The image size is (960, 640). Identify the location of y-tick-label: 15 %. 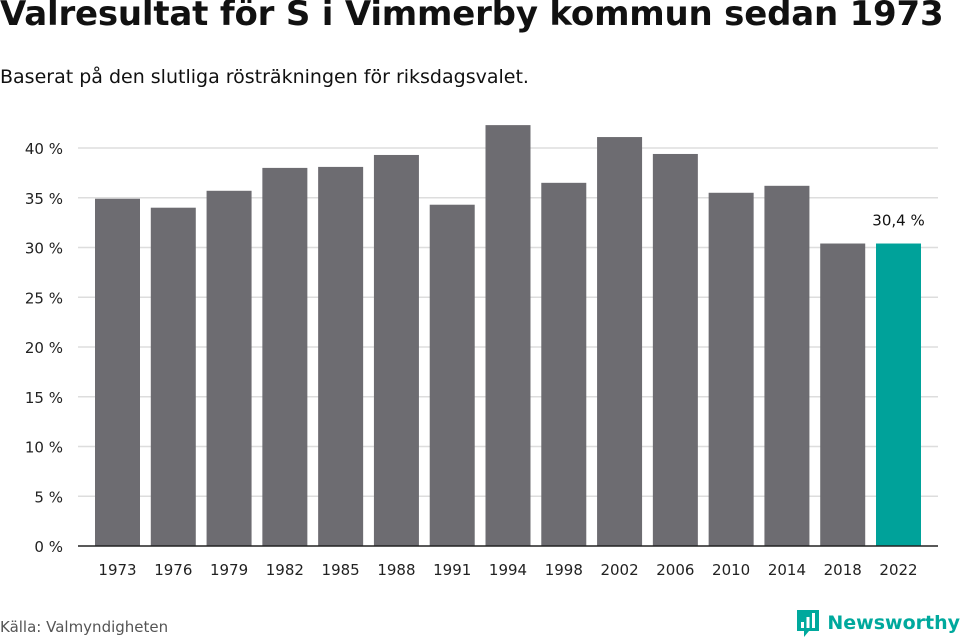
(44, 398).